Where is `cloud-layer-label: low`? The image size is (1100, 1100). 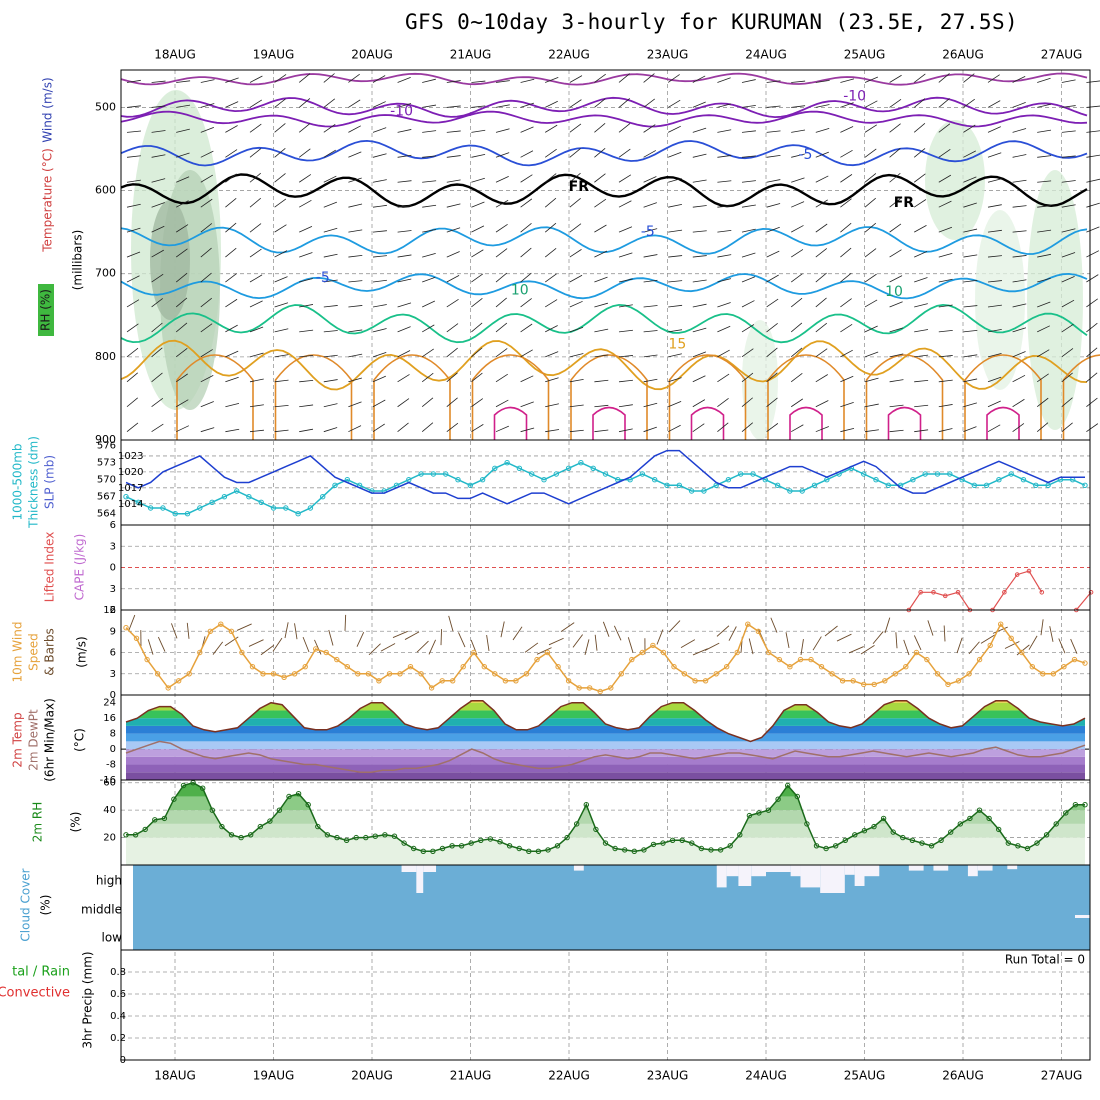
cloud-layer-label: low is located at coordinates (112, 938).